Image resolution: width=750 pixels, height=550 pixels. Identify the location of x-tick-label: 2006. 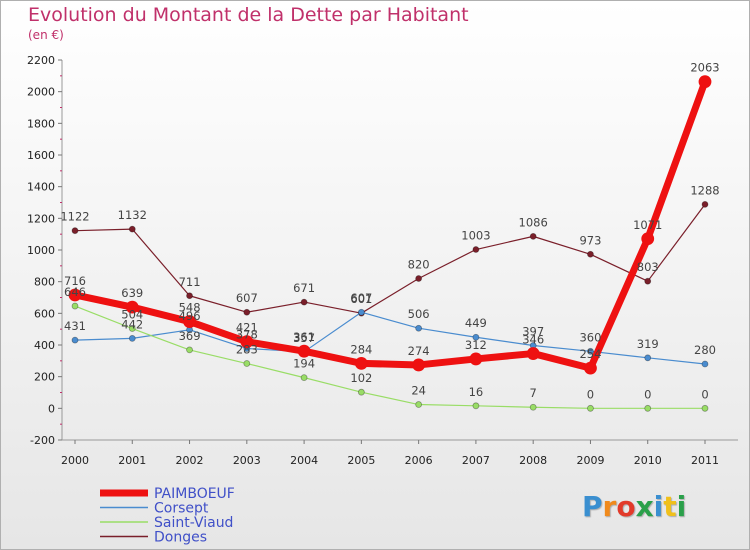
(419, 460).